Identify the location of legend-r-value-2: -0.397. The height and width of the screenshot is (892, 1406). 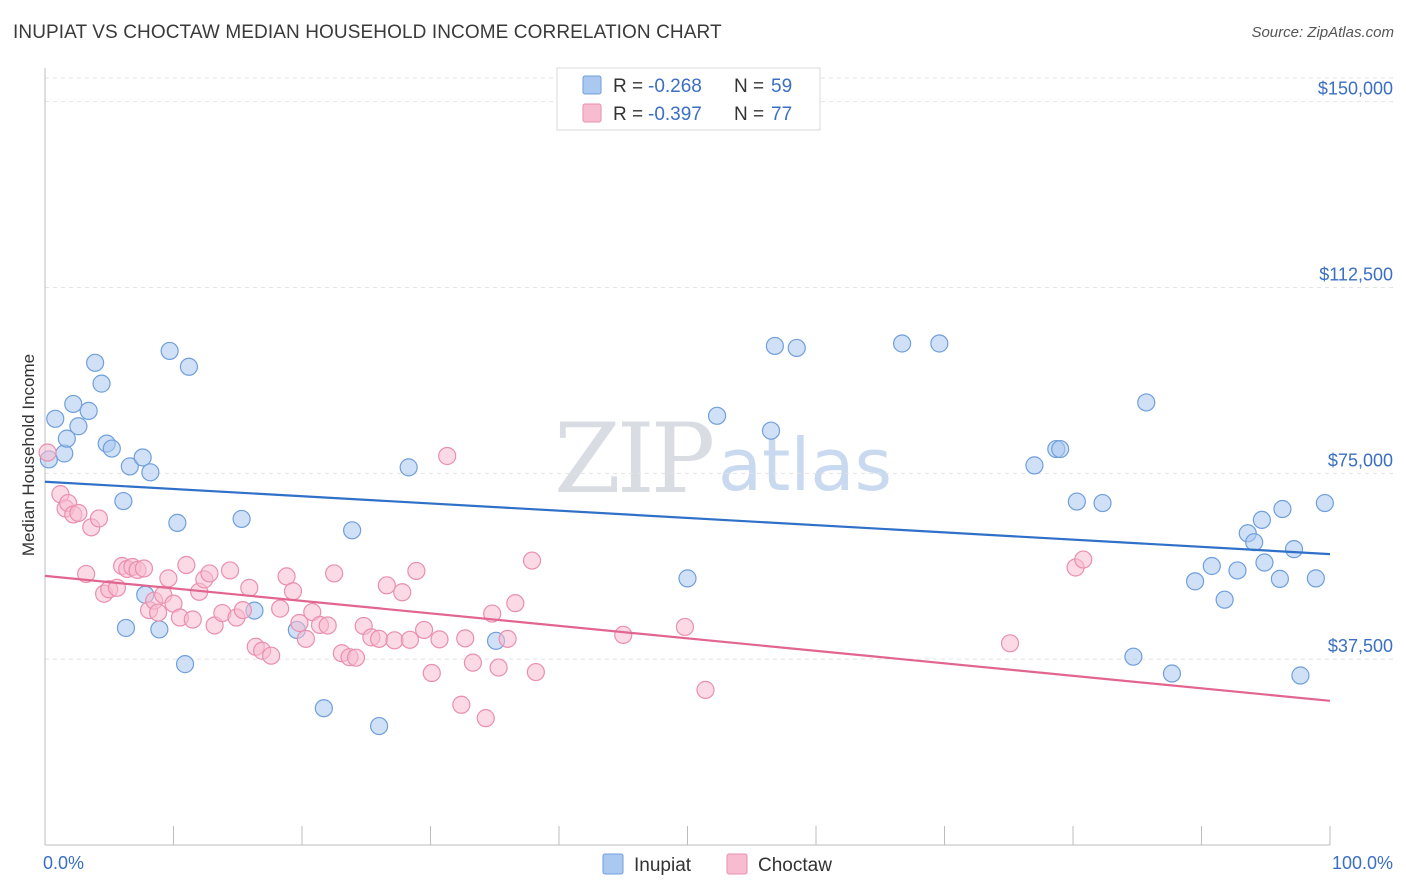
(675, 114).